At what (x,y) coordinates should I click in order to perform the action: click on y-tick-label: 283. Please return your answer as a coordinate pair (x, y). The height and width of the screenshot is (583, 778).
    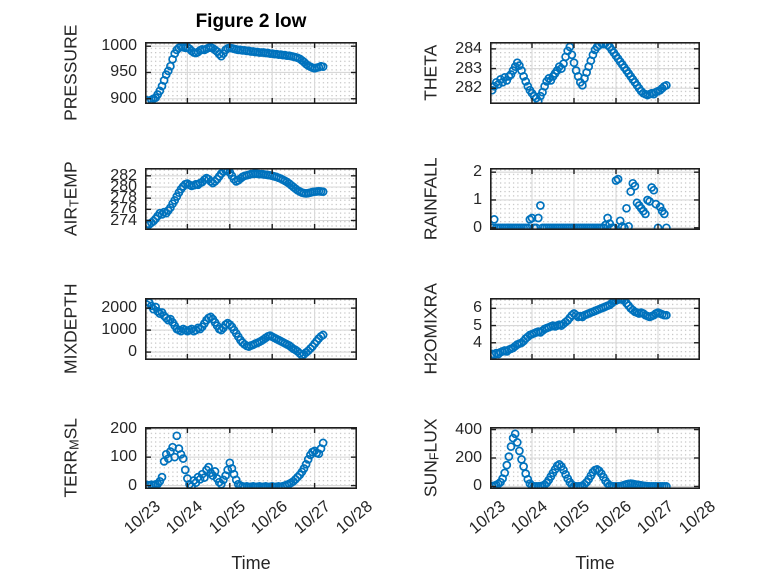
    Looking at the image, I should click on (468, 68).